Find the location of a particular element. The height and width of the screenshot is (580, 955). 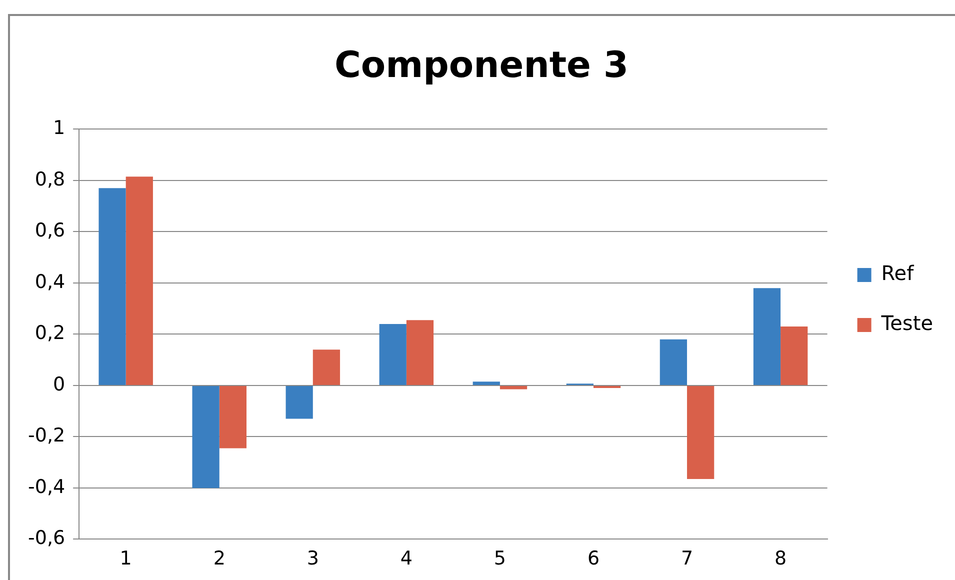

x-tick-label: 6 is located at coordinates (593, 559).